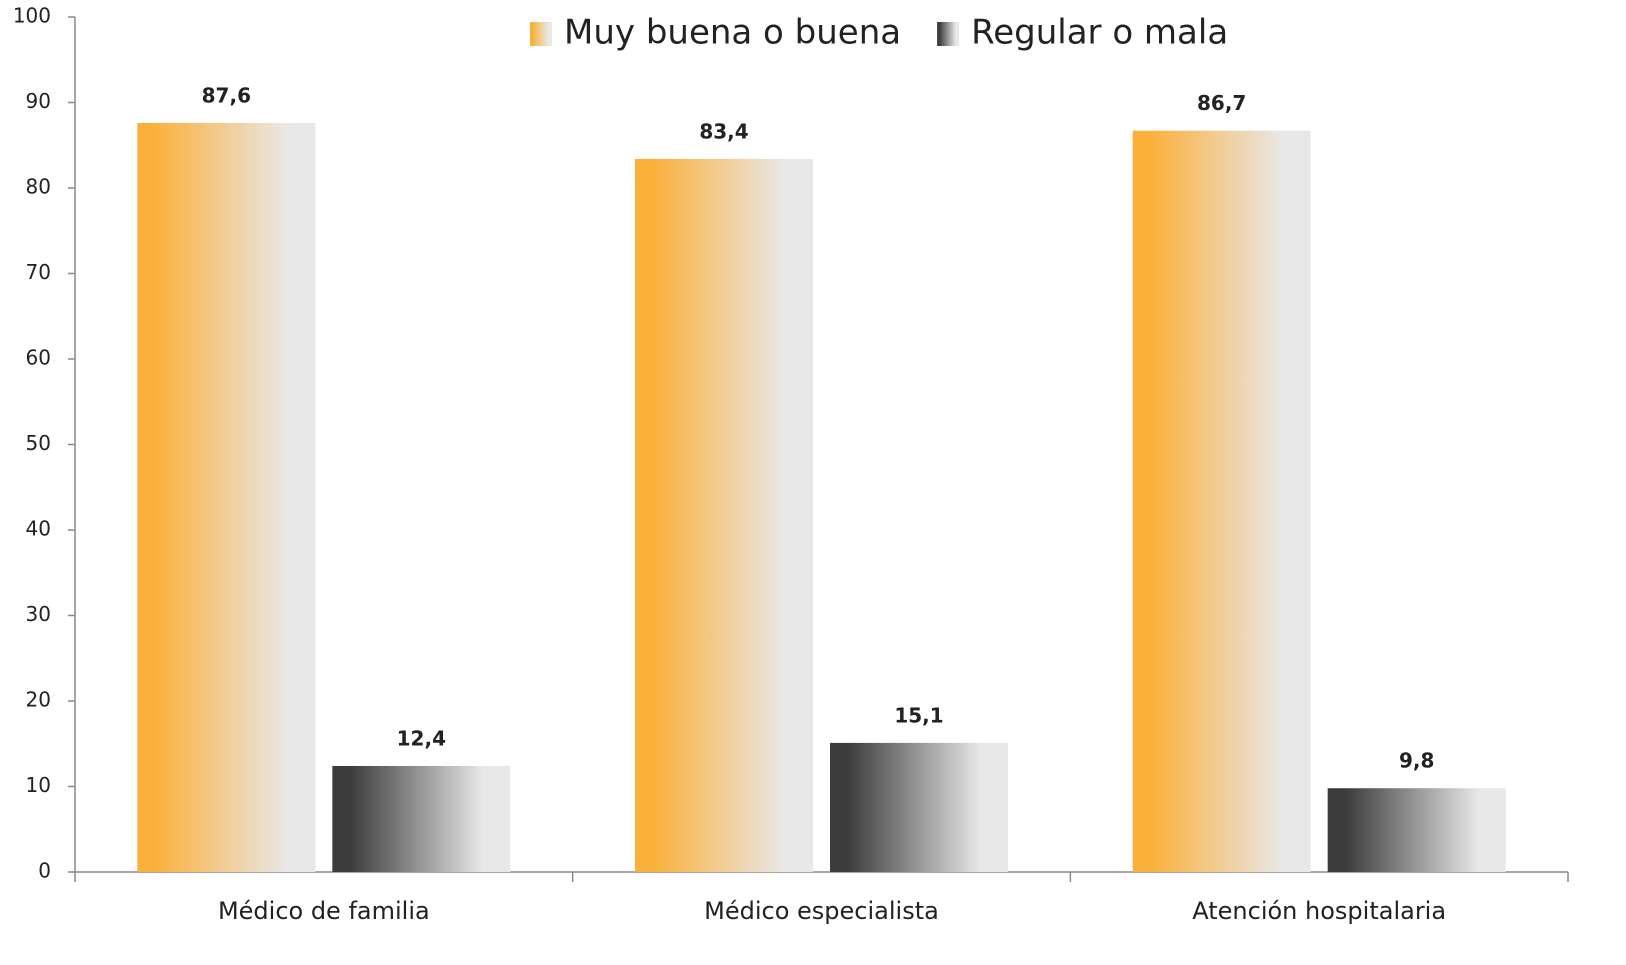 The height and width of the screenshot is (965, 1626). Describe the element at coordinates (226, 96) in the screenshot. I see `value-label: 87,6` at that location.